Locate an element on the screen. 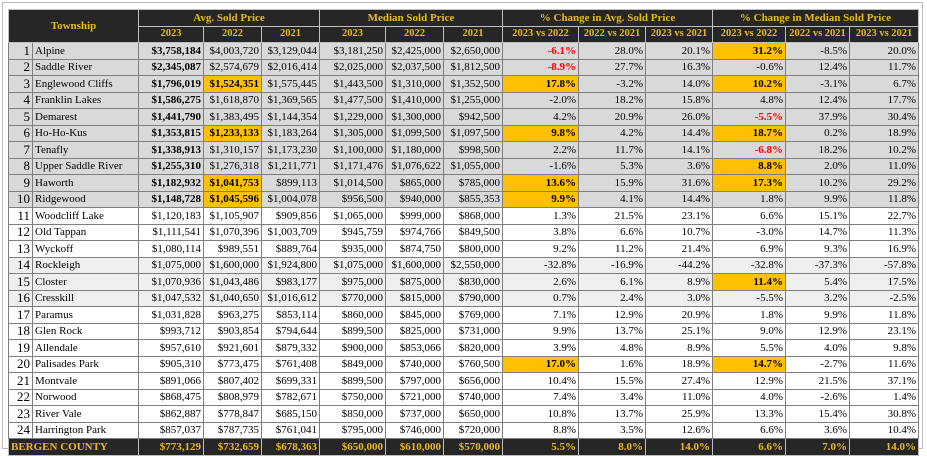 The height and width of the screenshot is (456, 927). cell: $905,310 is located at coordinates (171, 364).